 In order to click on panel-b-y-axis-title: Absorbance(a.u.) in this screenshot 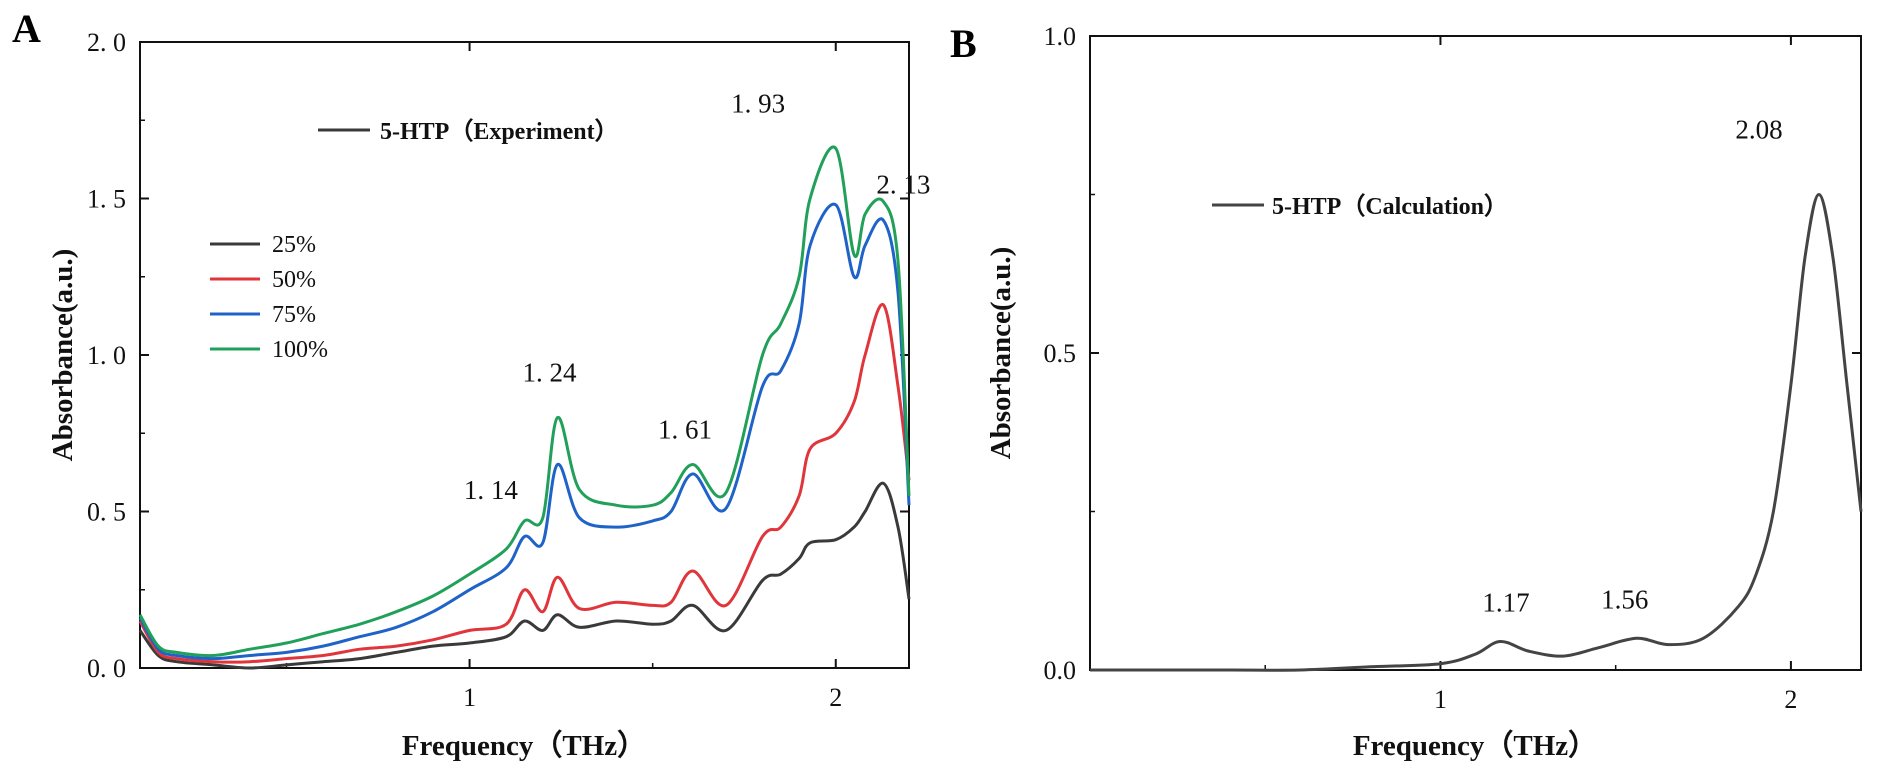, I will do `click(1001, 353)`.